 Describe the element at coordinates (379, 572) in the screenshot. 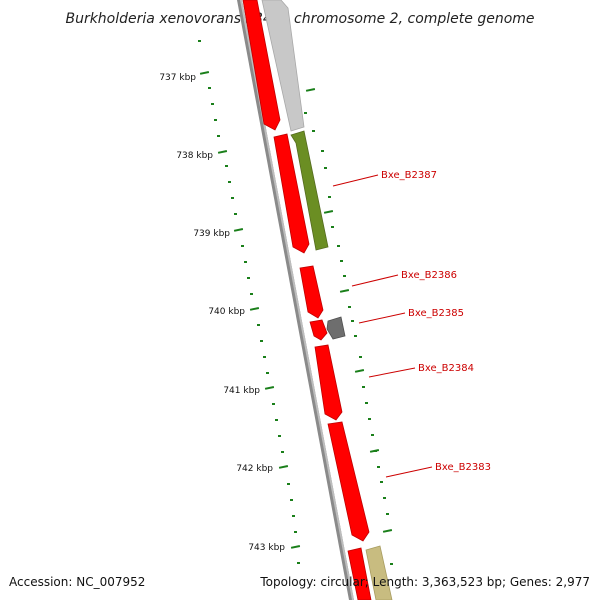

I see `gene-arrow-reverse-khaki` at that location.